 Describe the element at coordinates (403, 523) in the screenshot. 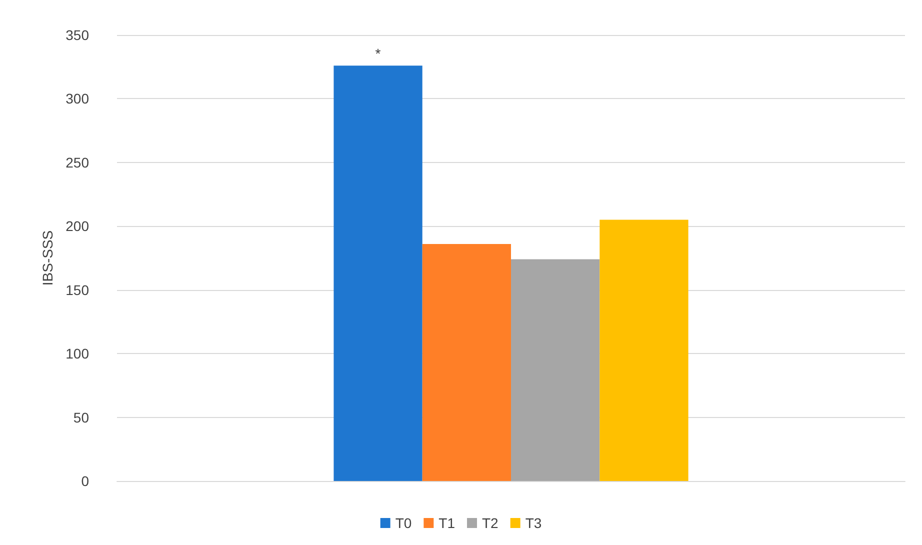

I see `legend-label: T0` at that location.